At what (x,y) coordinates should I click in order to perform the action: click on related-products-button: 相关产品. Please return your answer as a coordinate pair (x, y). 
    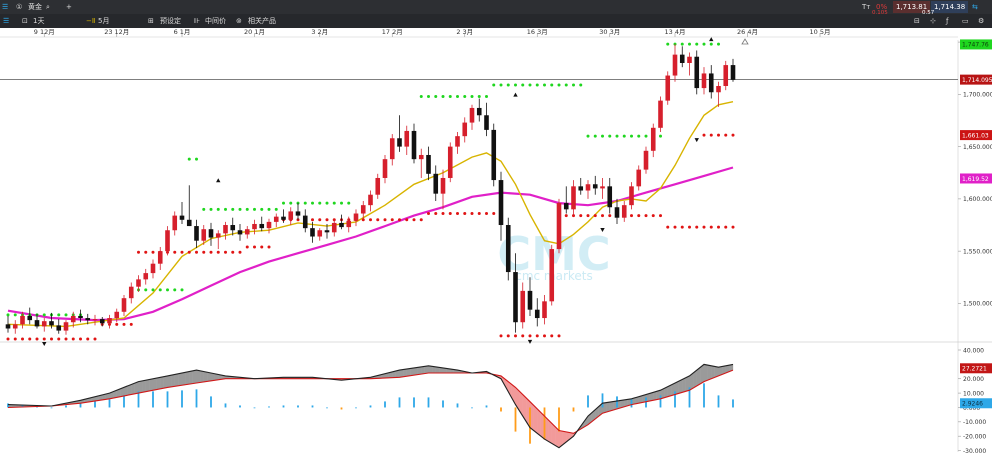
    Looking at the image, I should click on (262, 21).